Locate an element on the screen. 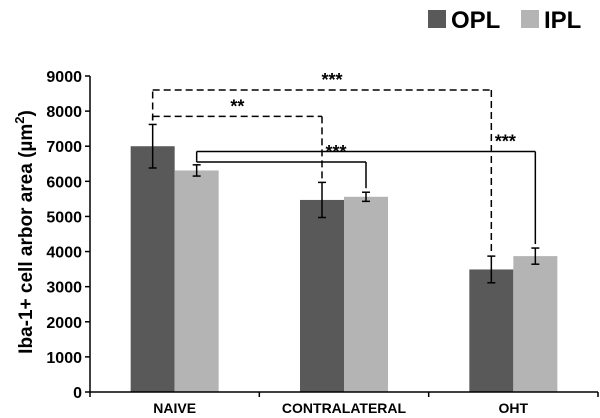  x-category-label: OHT is located at coordinates (514, 408).